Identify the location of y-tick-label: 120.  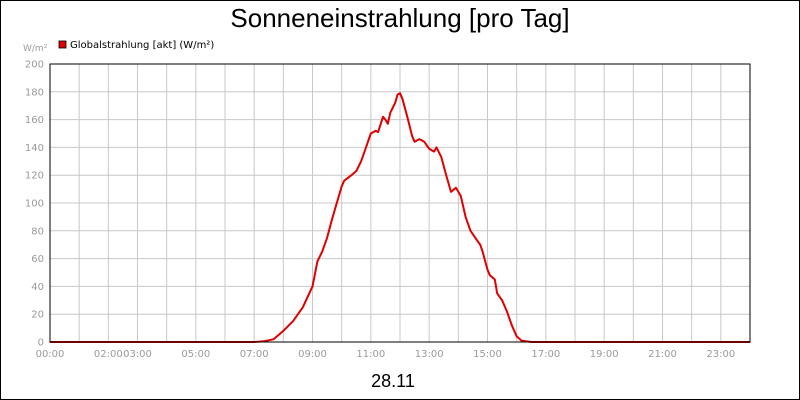
(34, 176).